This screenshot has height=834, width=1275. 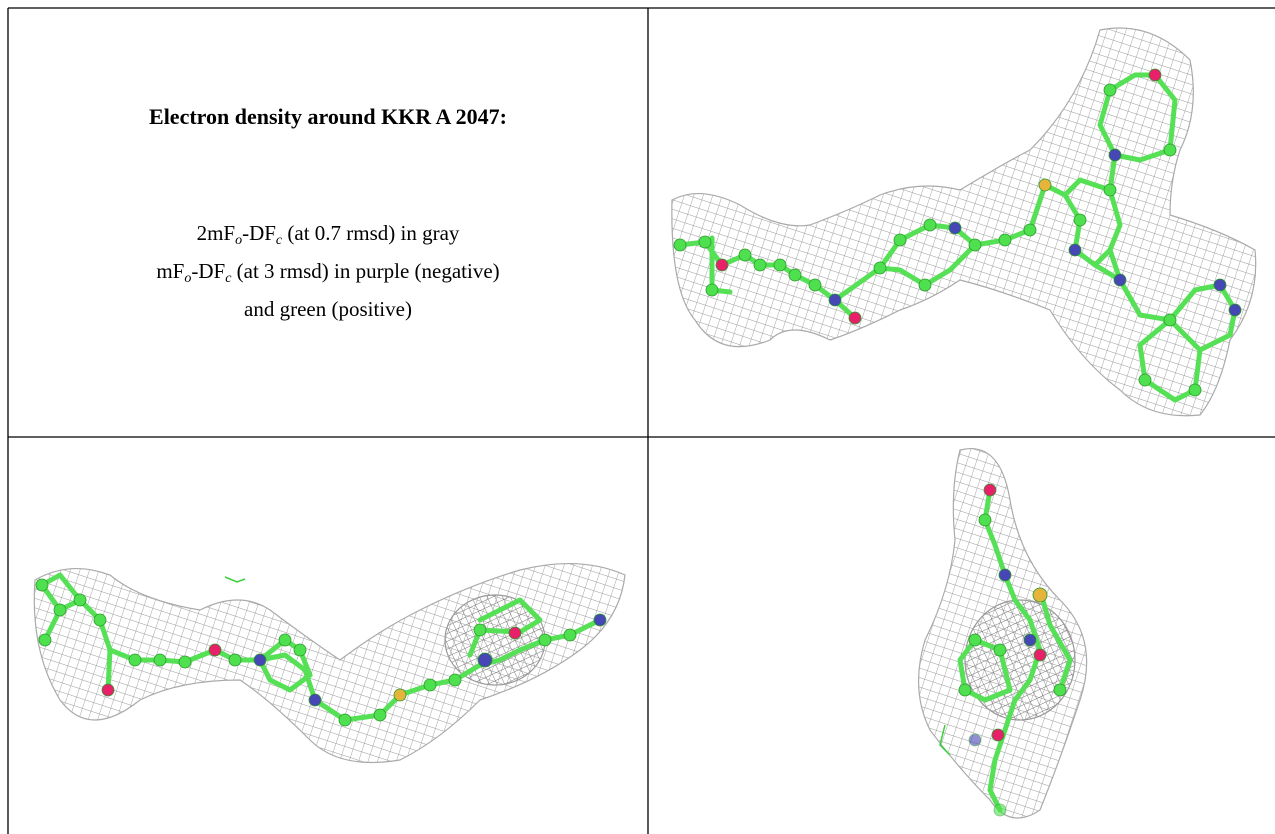 I want to click on caption-line: and green (positive), so click(x=328, y=309).